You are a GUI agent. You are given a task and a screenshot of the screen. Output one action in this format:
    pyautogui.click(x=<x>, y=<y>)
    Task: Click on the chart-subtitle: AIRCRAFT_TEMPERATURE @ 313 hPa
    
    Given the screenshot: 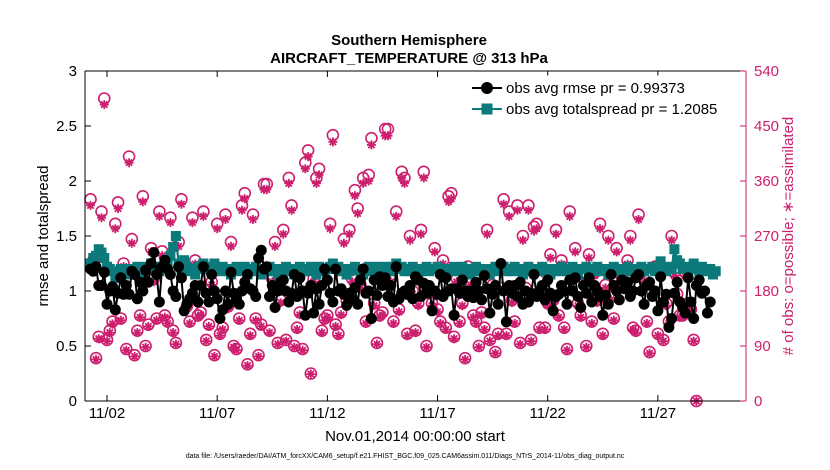 What is the action you would take?
    pyautogui.click(x=409, y=58)
    